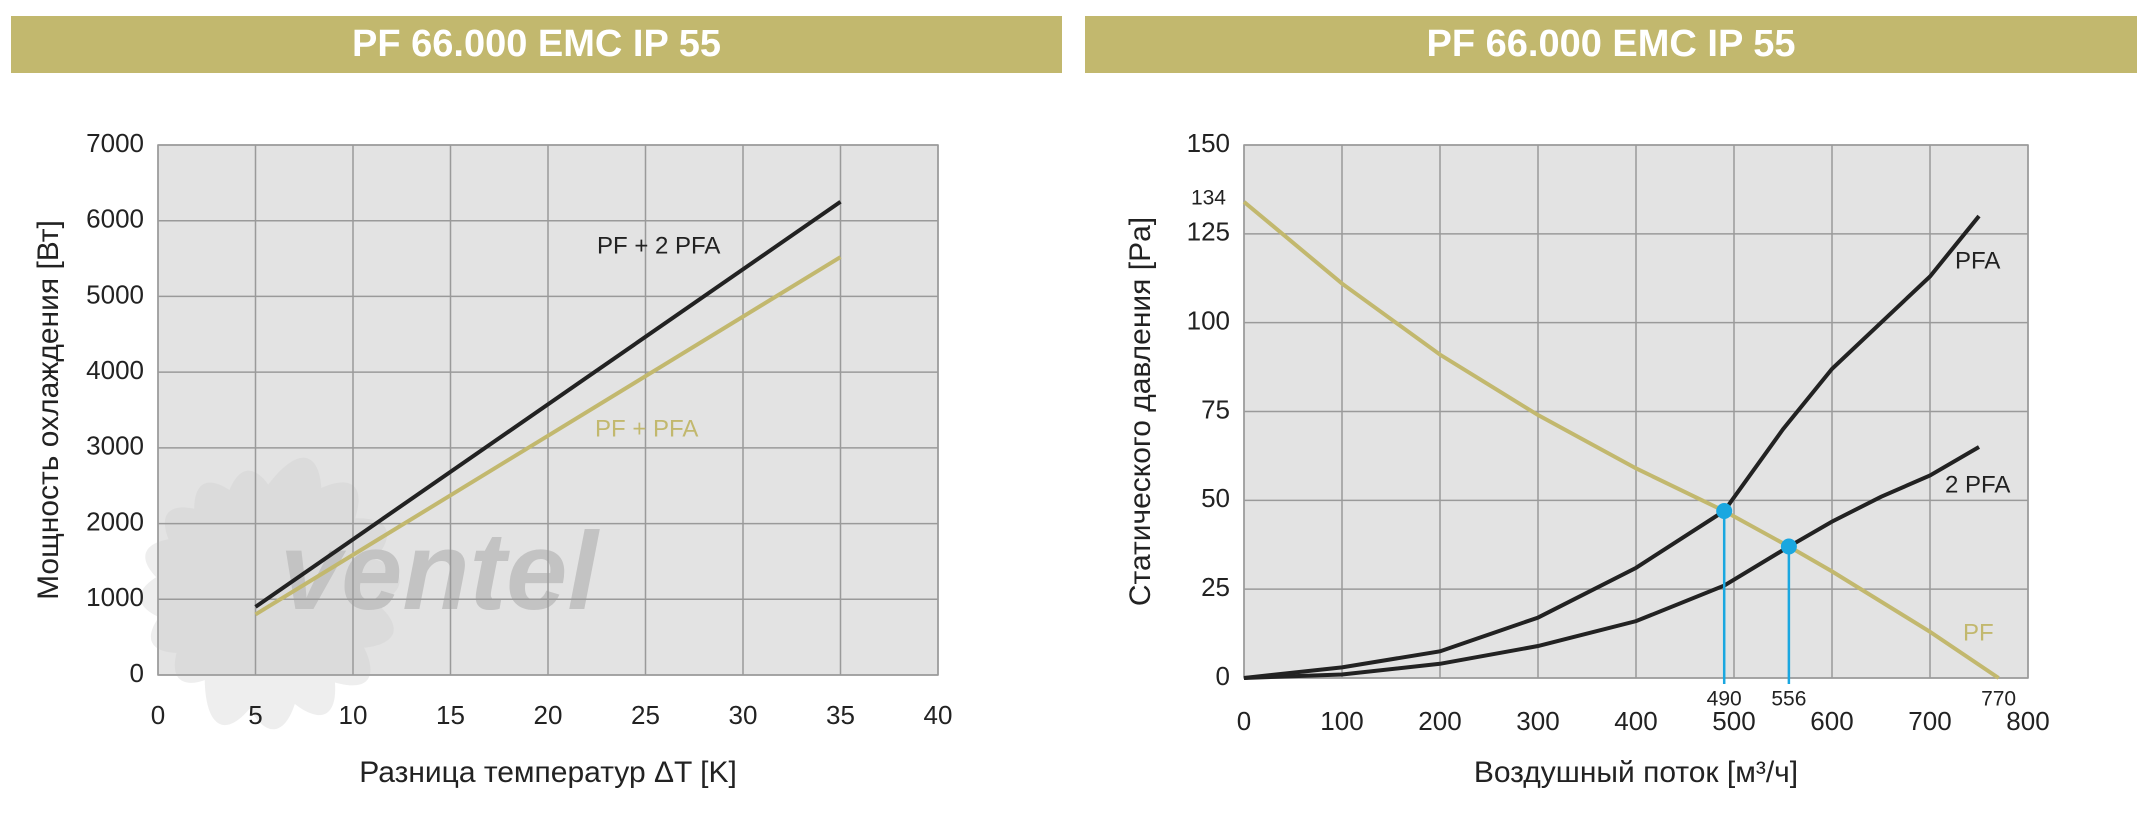 This screenshot has width=2148, height=818. Describe the element at coordinates (115, 521) in the screenshot. I see `y-tick-label: 2000` at that location.